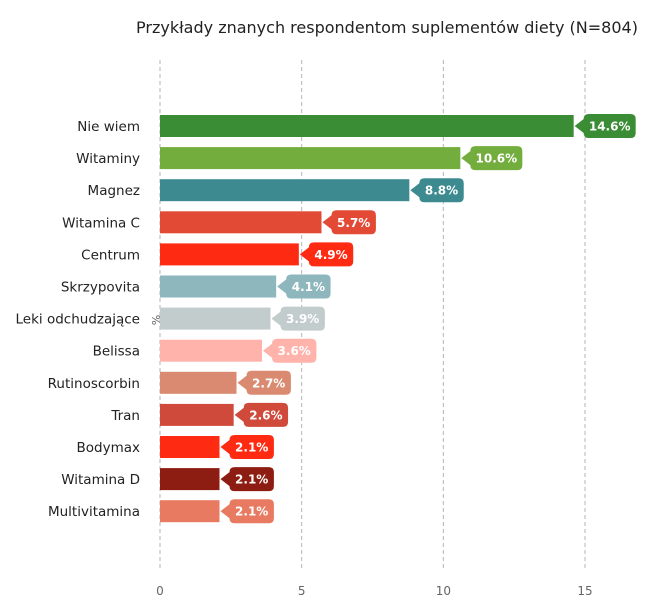  Describe the element at coordinates (100, 288) in the screenshot. I see `category-label: Skrzypovita` at that location.